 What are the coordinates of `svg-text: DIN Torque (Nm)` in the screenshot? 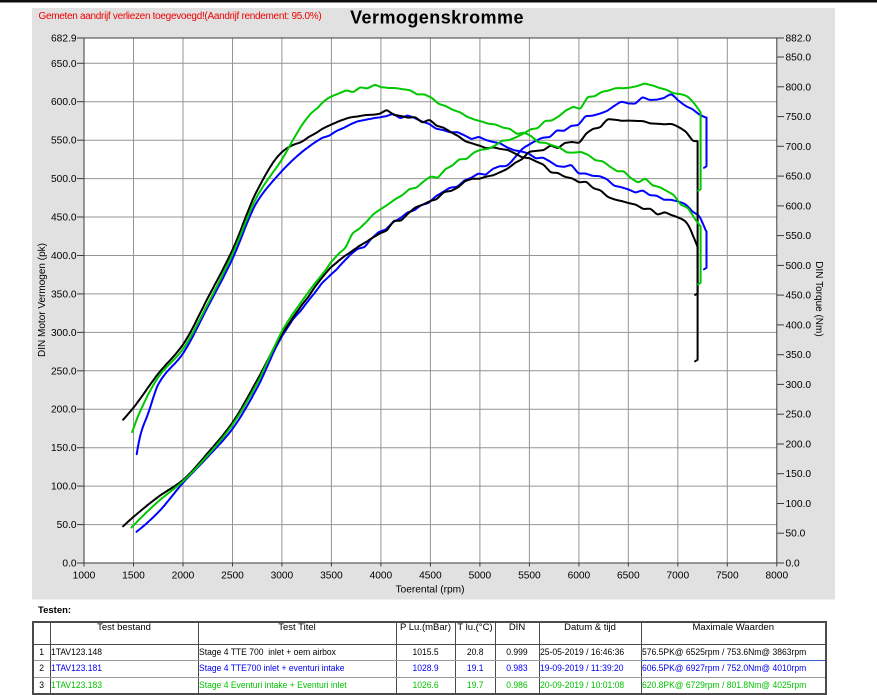 It's located at (818, 298).